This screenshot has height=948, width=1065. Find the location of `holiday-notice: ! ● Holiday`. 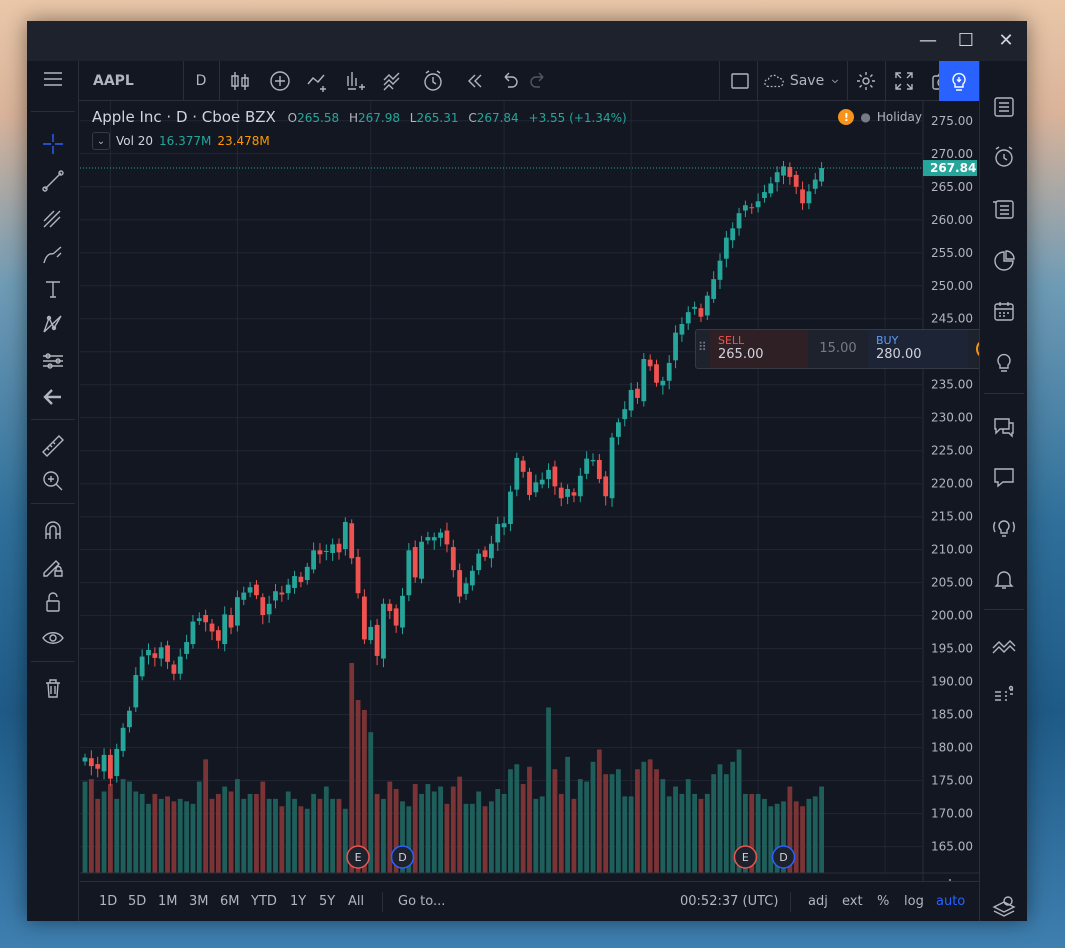

holiday-notice: ! ● Holiday is located at coordinates (880, 117).